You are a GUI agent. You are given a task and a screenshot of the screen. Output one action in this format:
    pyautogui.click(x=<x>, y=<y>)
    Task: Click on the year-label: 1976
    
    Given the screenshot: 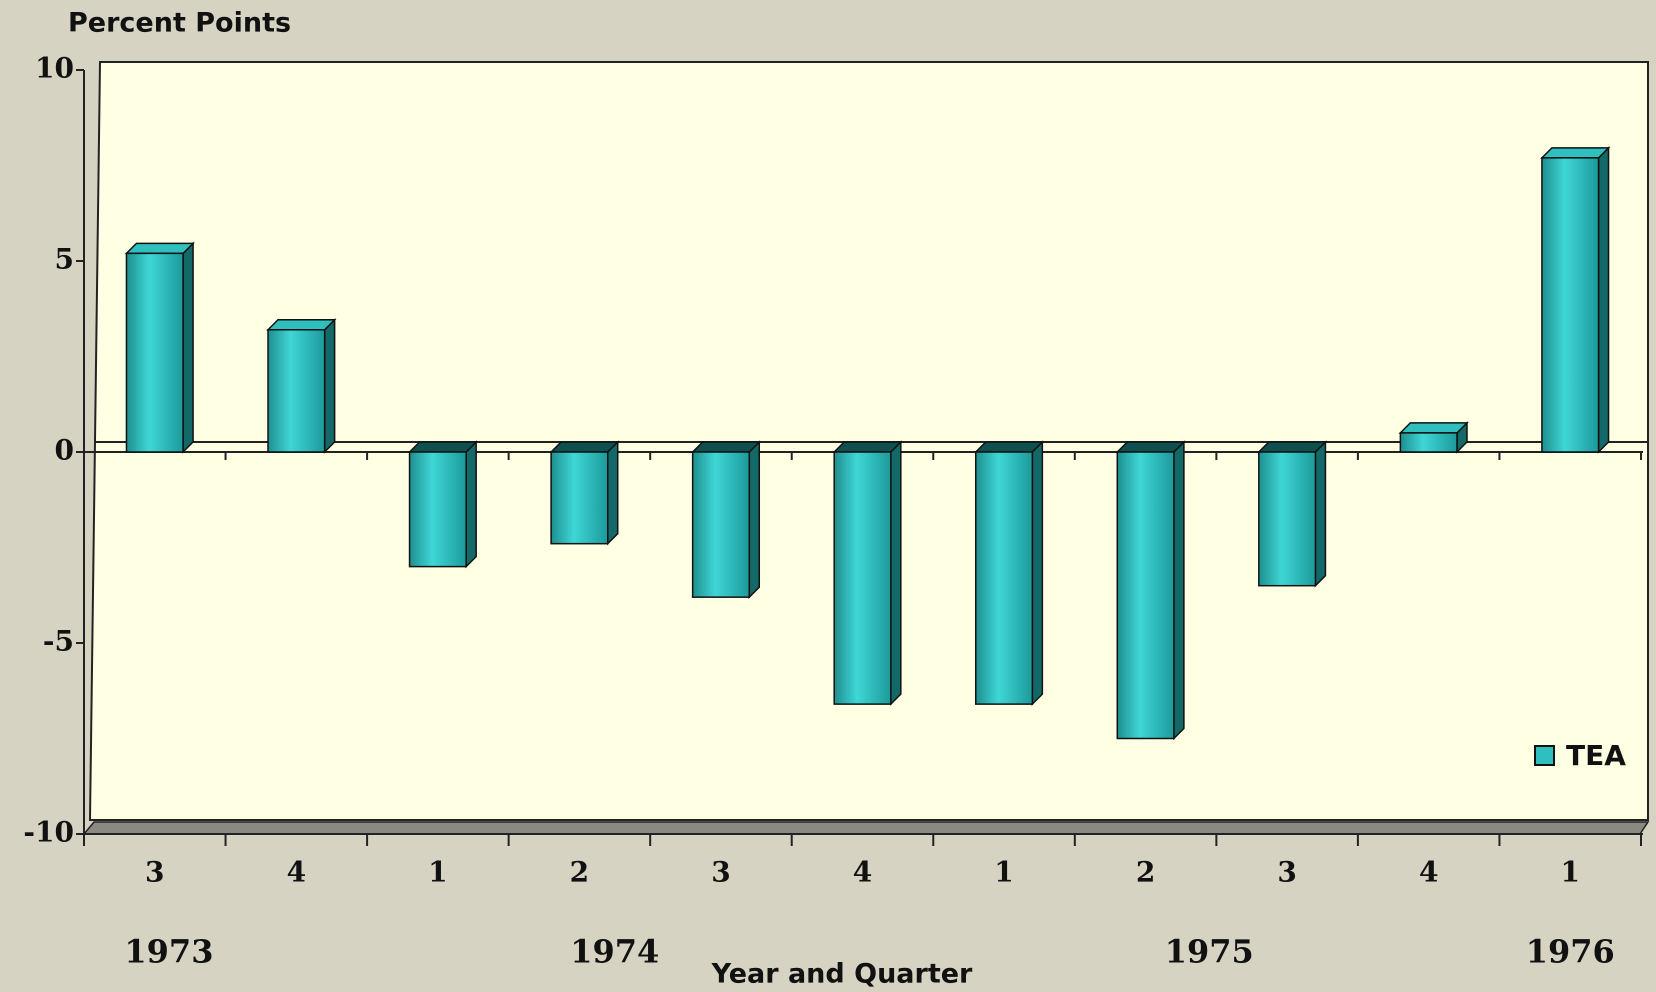 What is the action you would take?
    pyautogui.click(x=1570, y=952)
    